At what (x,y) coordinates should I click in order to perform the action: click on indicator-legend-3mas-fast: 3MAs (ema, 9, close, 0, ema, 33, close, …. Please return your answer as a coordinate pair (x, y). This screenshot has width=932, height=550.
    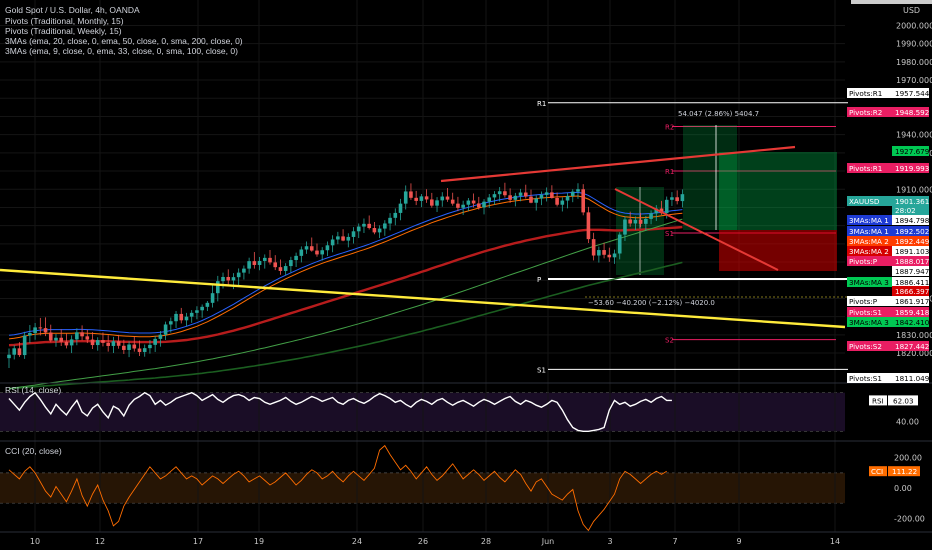
    Looking at the image, I should click on (121, 51).